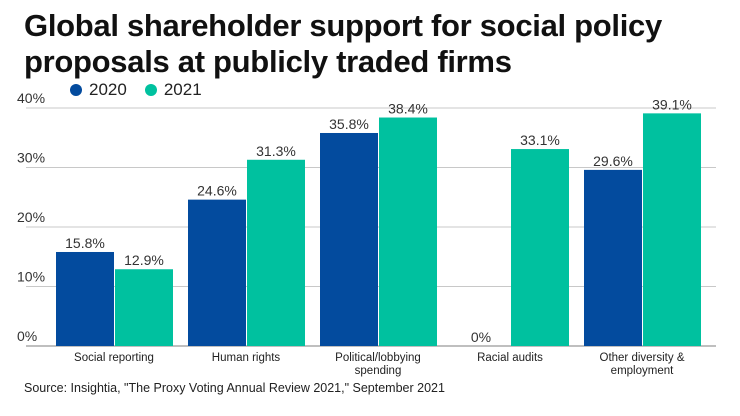 This screenshot has width=740, height=416. I want to click on data-label-2020: 24.6%, so click(217, 191).